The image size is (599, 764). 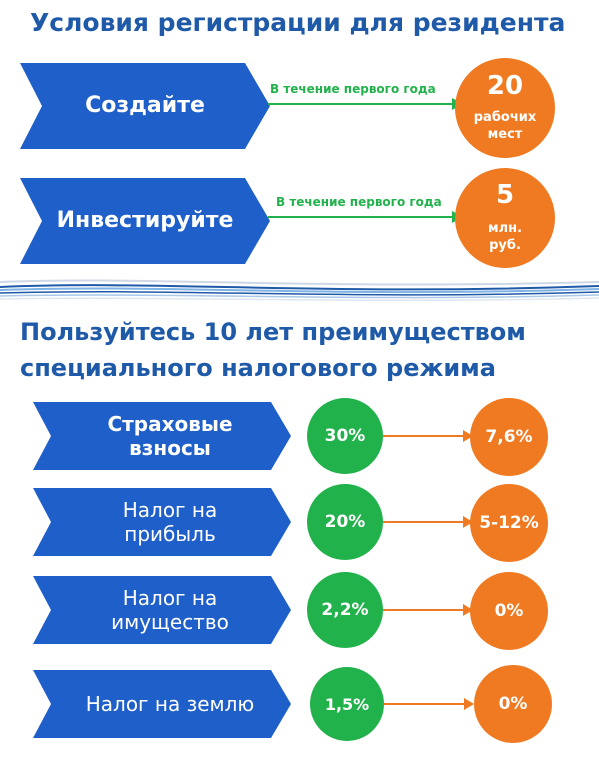 I want to click on tax-name-insurance-2: взносы, so click(x=170, y=448).